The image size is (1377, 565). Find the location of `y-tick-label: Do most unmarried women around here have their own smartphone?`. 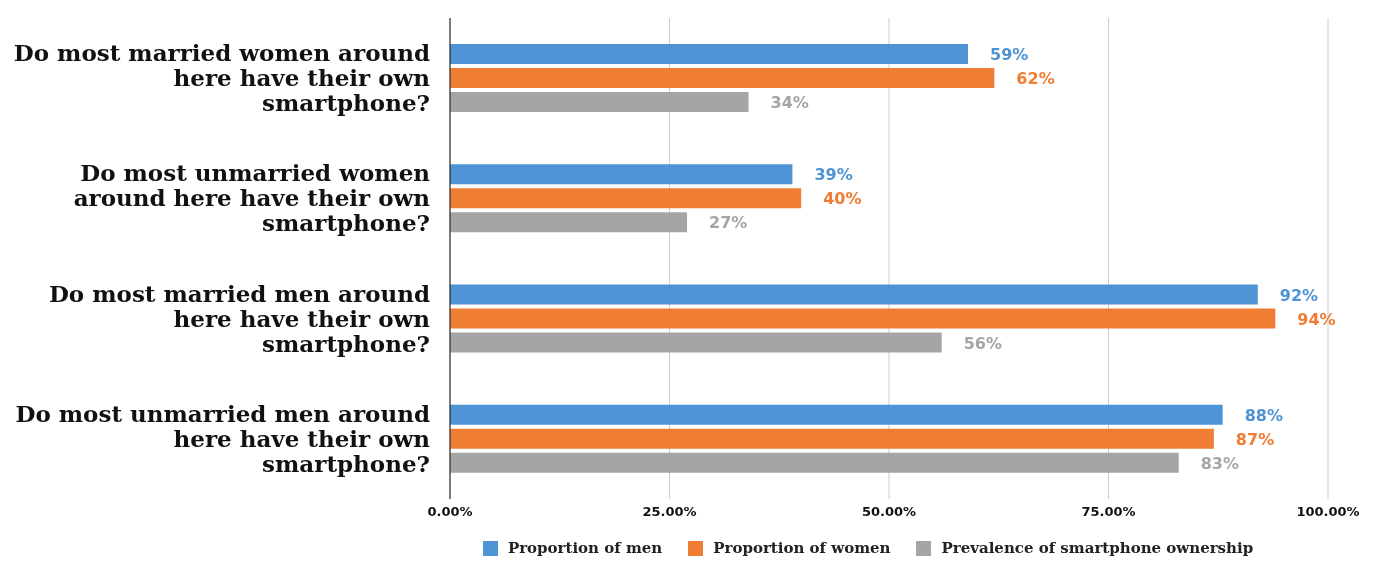

y-tick-label: Do most unmarried women around here have their own smartphone? is located at coordinates (252, 198).